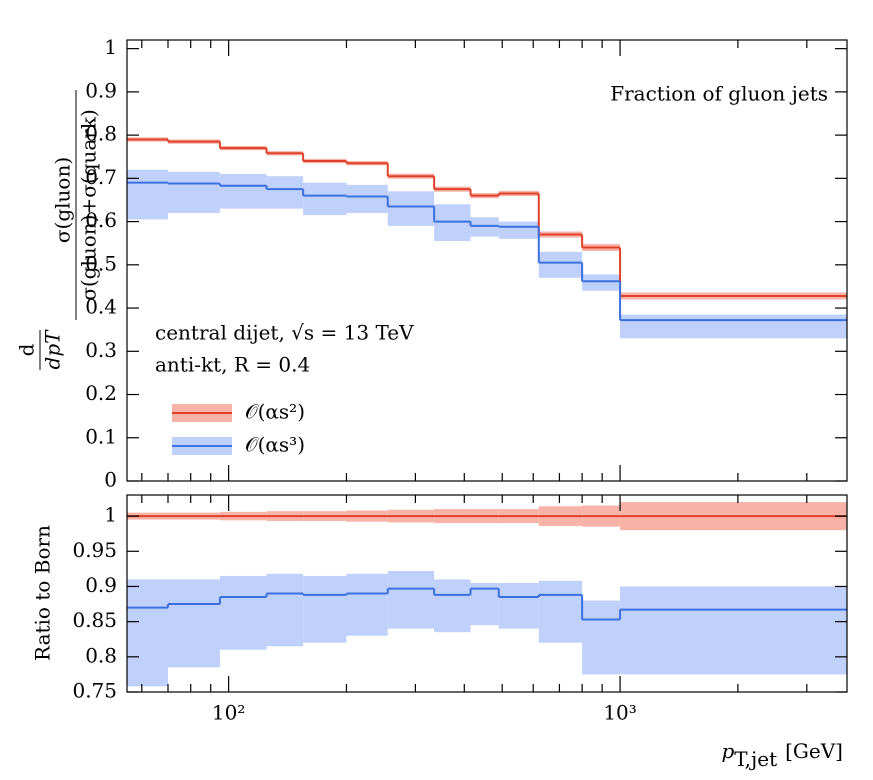 The image size is (873, 780). I want to click on y-label-part: σ(gluon), so click(63, 200).